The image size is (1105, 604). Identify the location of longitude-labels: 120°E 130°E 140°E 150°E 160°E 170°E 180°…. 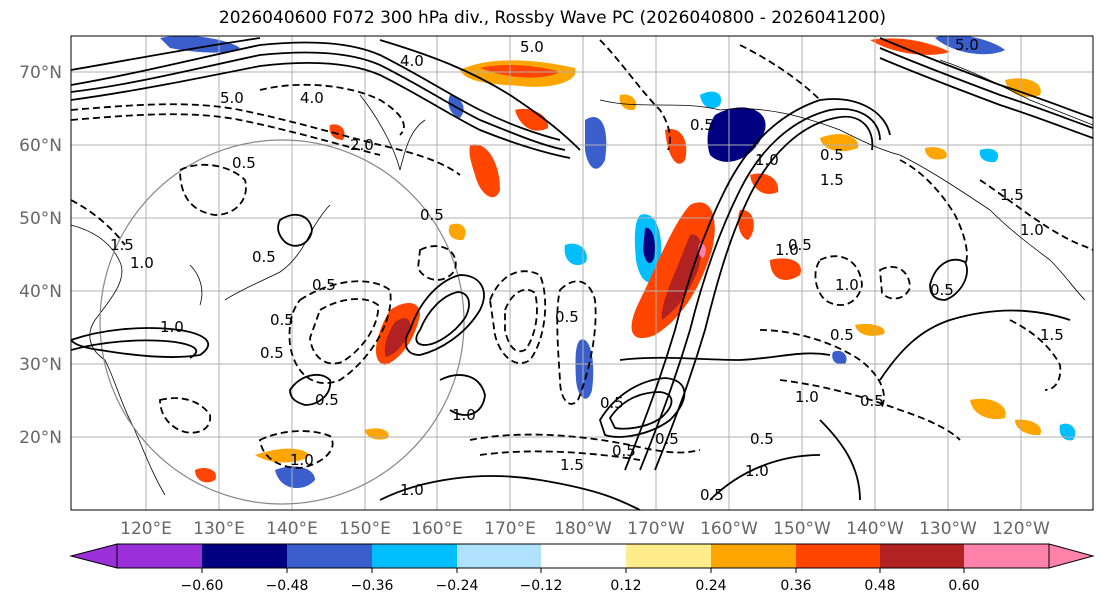
(585, 529).